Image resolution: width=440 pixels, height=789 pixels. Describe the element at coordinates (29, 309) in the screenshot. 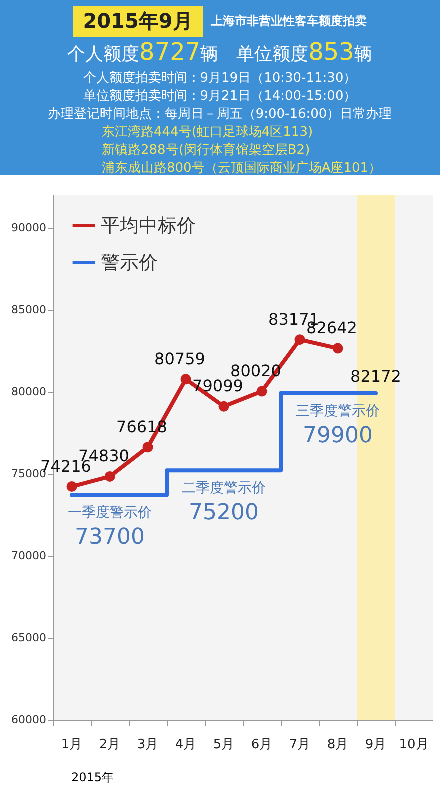

I see `y-tick-label: 85000` at that location.